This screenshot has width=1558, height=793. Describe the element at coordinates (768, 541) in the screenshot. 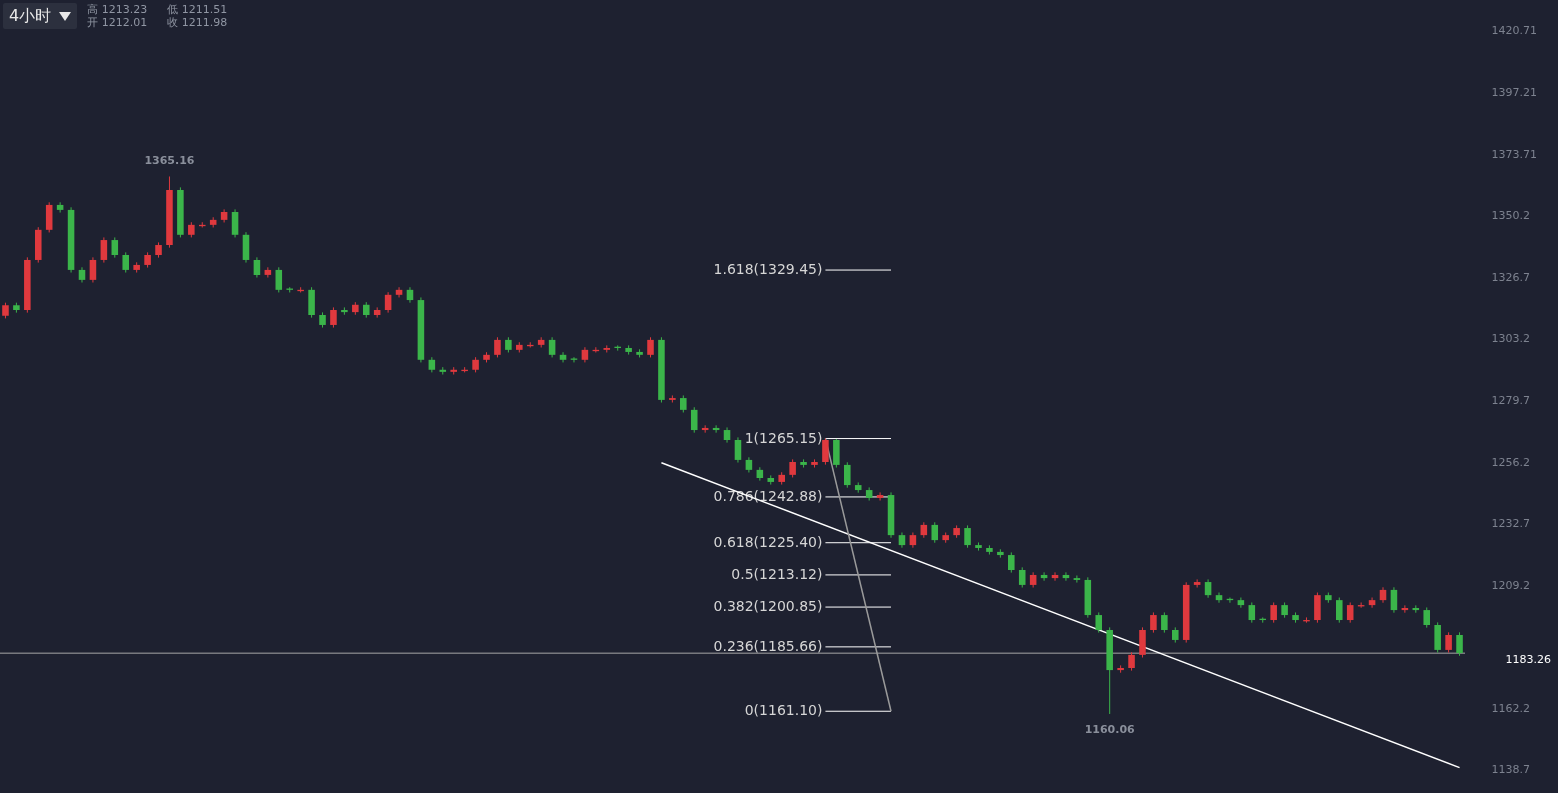

I see `ref-line-label: 0.618(1225.40)` at that location.